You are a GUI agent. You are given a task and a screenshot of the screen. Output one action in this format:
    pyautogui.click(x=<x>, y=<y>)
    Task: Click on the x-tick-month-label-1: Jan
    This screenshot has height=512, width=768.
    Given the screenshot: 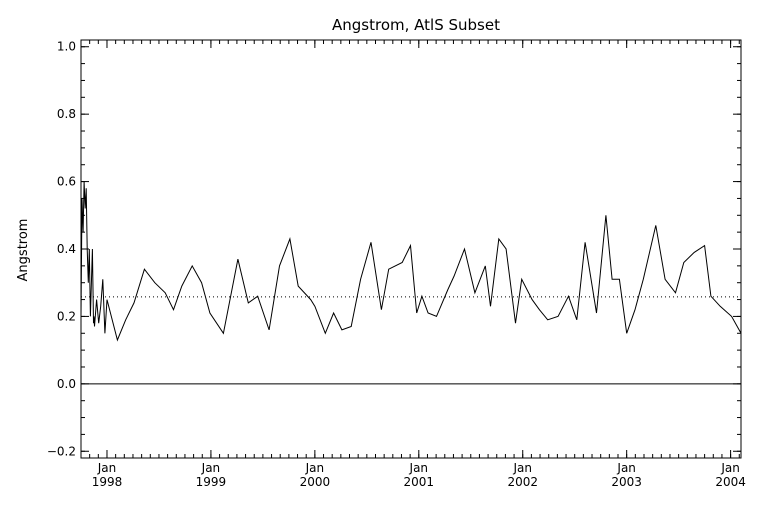 What is the action you would take?
    pyautogui.click(x=211, y=468)
    